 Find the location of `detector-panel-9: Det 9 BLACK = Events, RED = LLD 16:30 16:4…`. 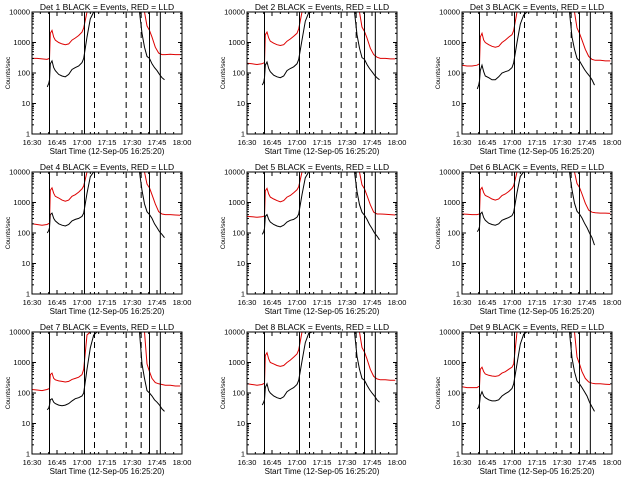

detector-panel-9: Det 9 BLACK = Events, RED = LLD 16:30 16:4… is located at coordinates (528, 399).